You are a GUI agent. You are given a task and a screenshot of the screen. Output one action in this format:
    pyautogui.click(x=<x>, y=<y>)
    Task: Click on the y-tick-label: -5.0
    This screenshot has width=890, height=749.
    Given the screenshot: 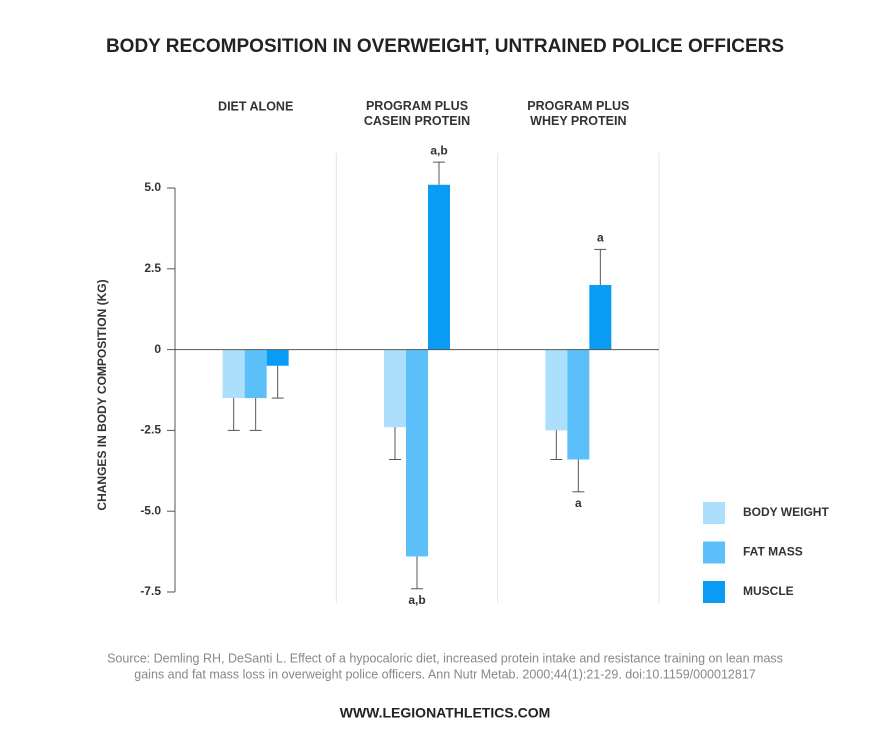 What is the action you would take?
    pyautogui.click(x=150, y=510)
    